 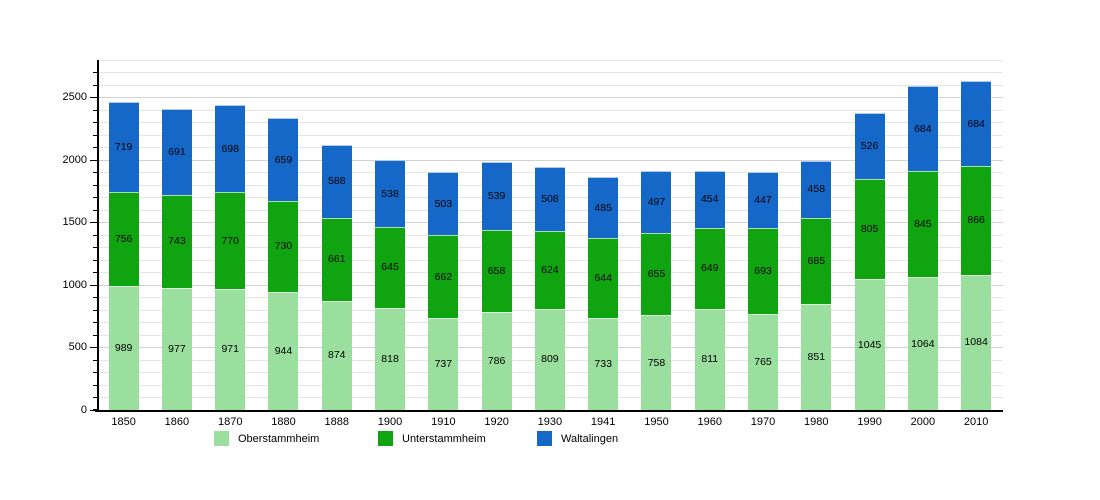 I want to click on bar-value-label: 818, so click(x=390, y=358).